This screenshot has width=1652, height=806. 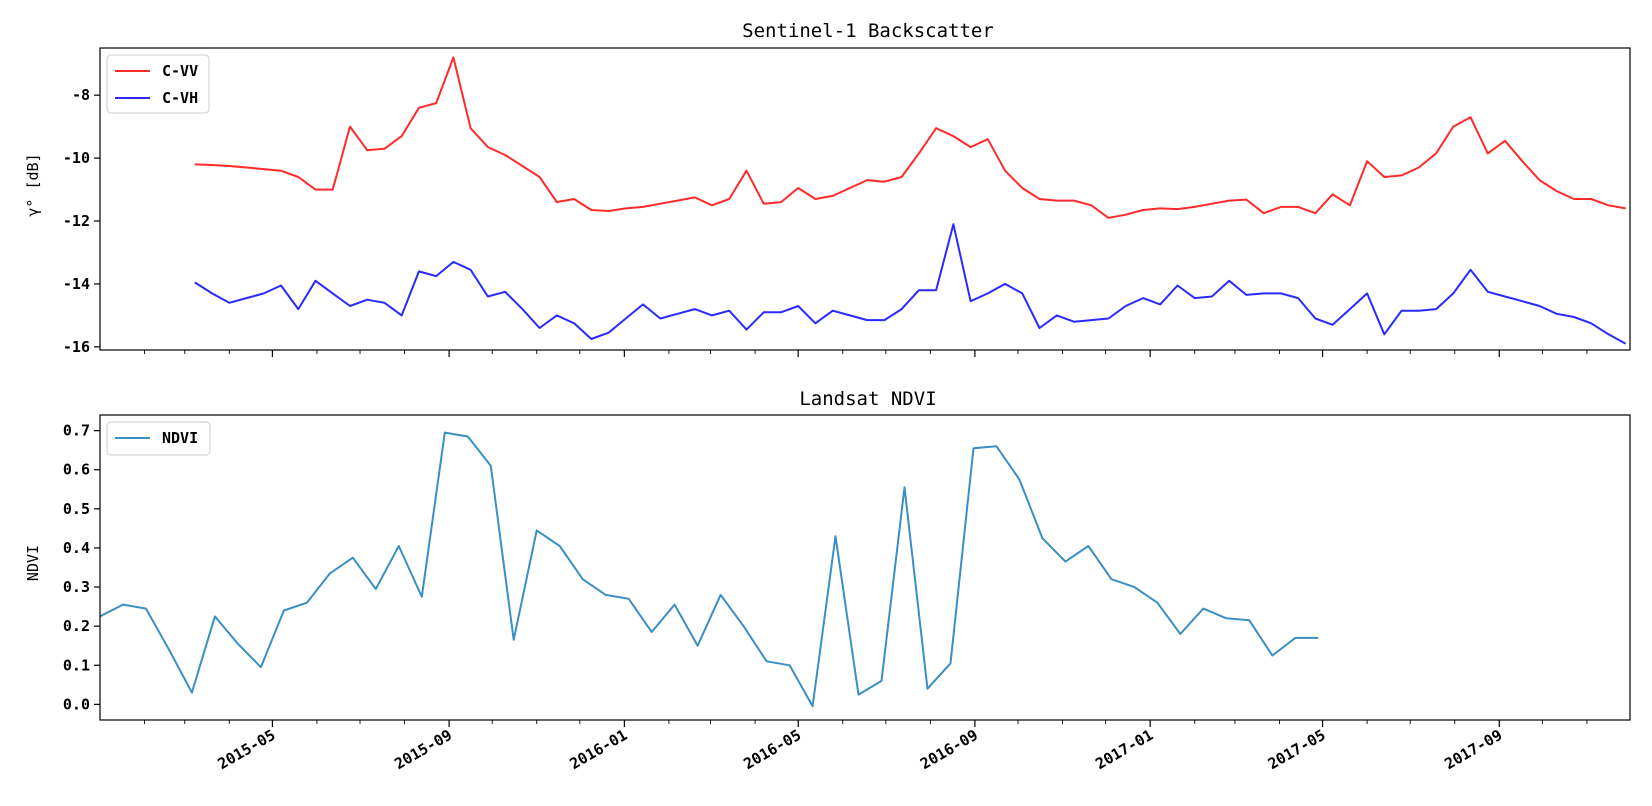 I want to click on ndvi-ylabel: NDVI, so click(x=33, y=563).